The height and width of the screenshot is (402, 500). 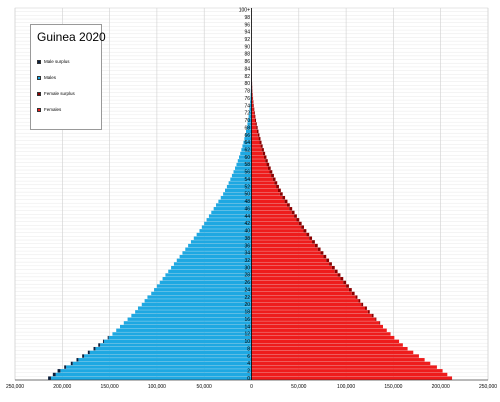 What do you see at coordinates (247, 195) in the screenshot?
I see `age-label: 50` at bounding box center [247, 195].